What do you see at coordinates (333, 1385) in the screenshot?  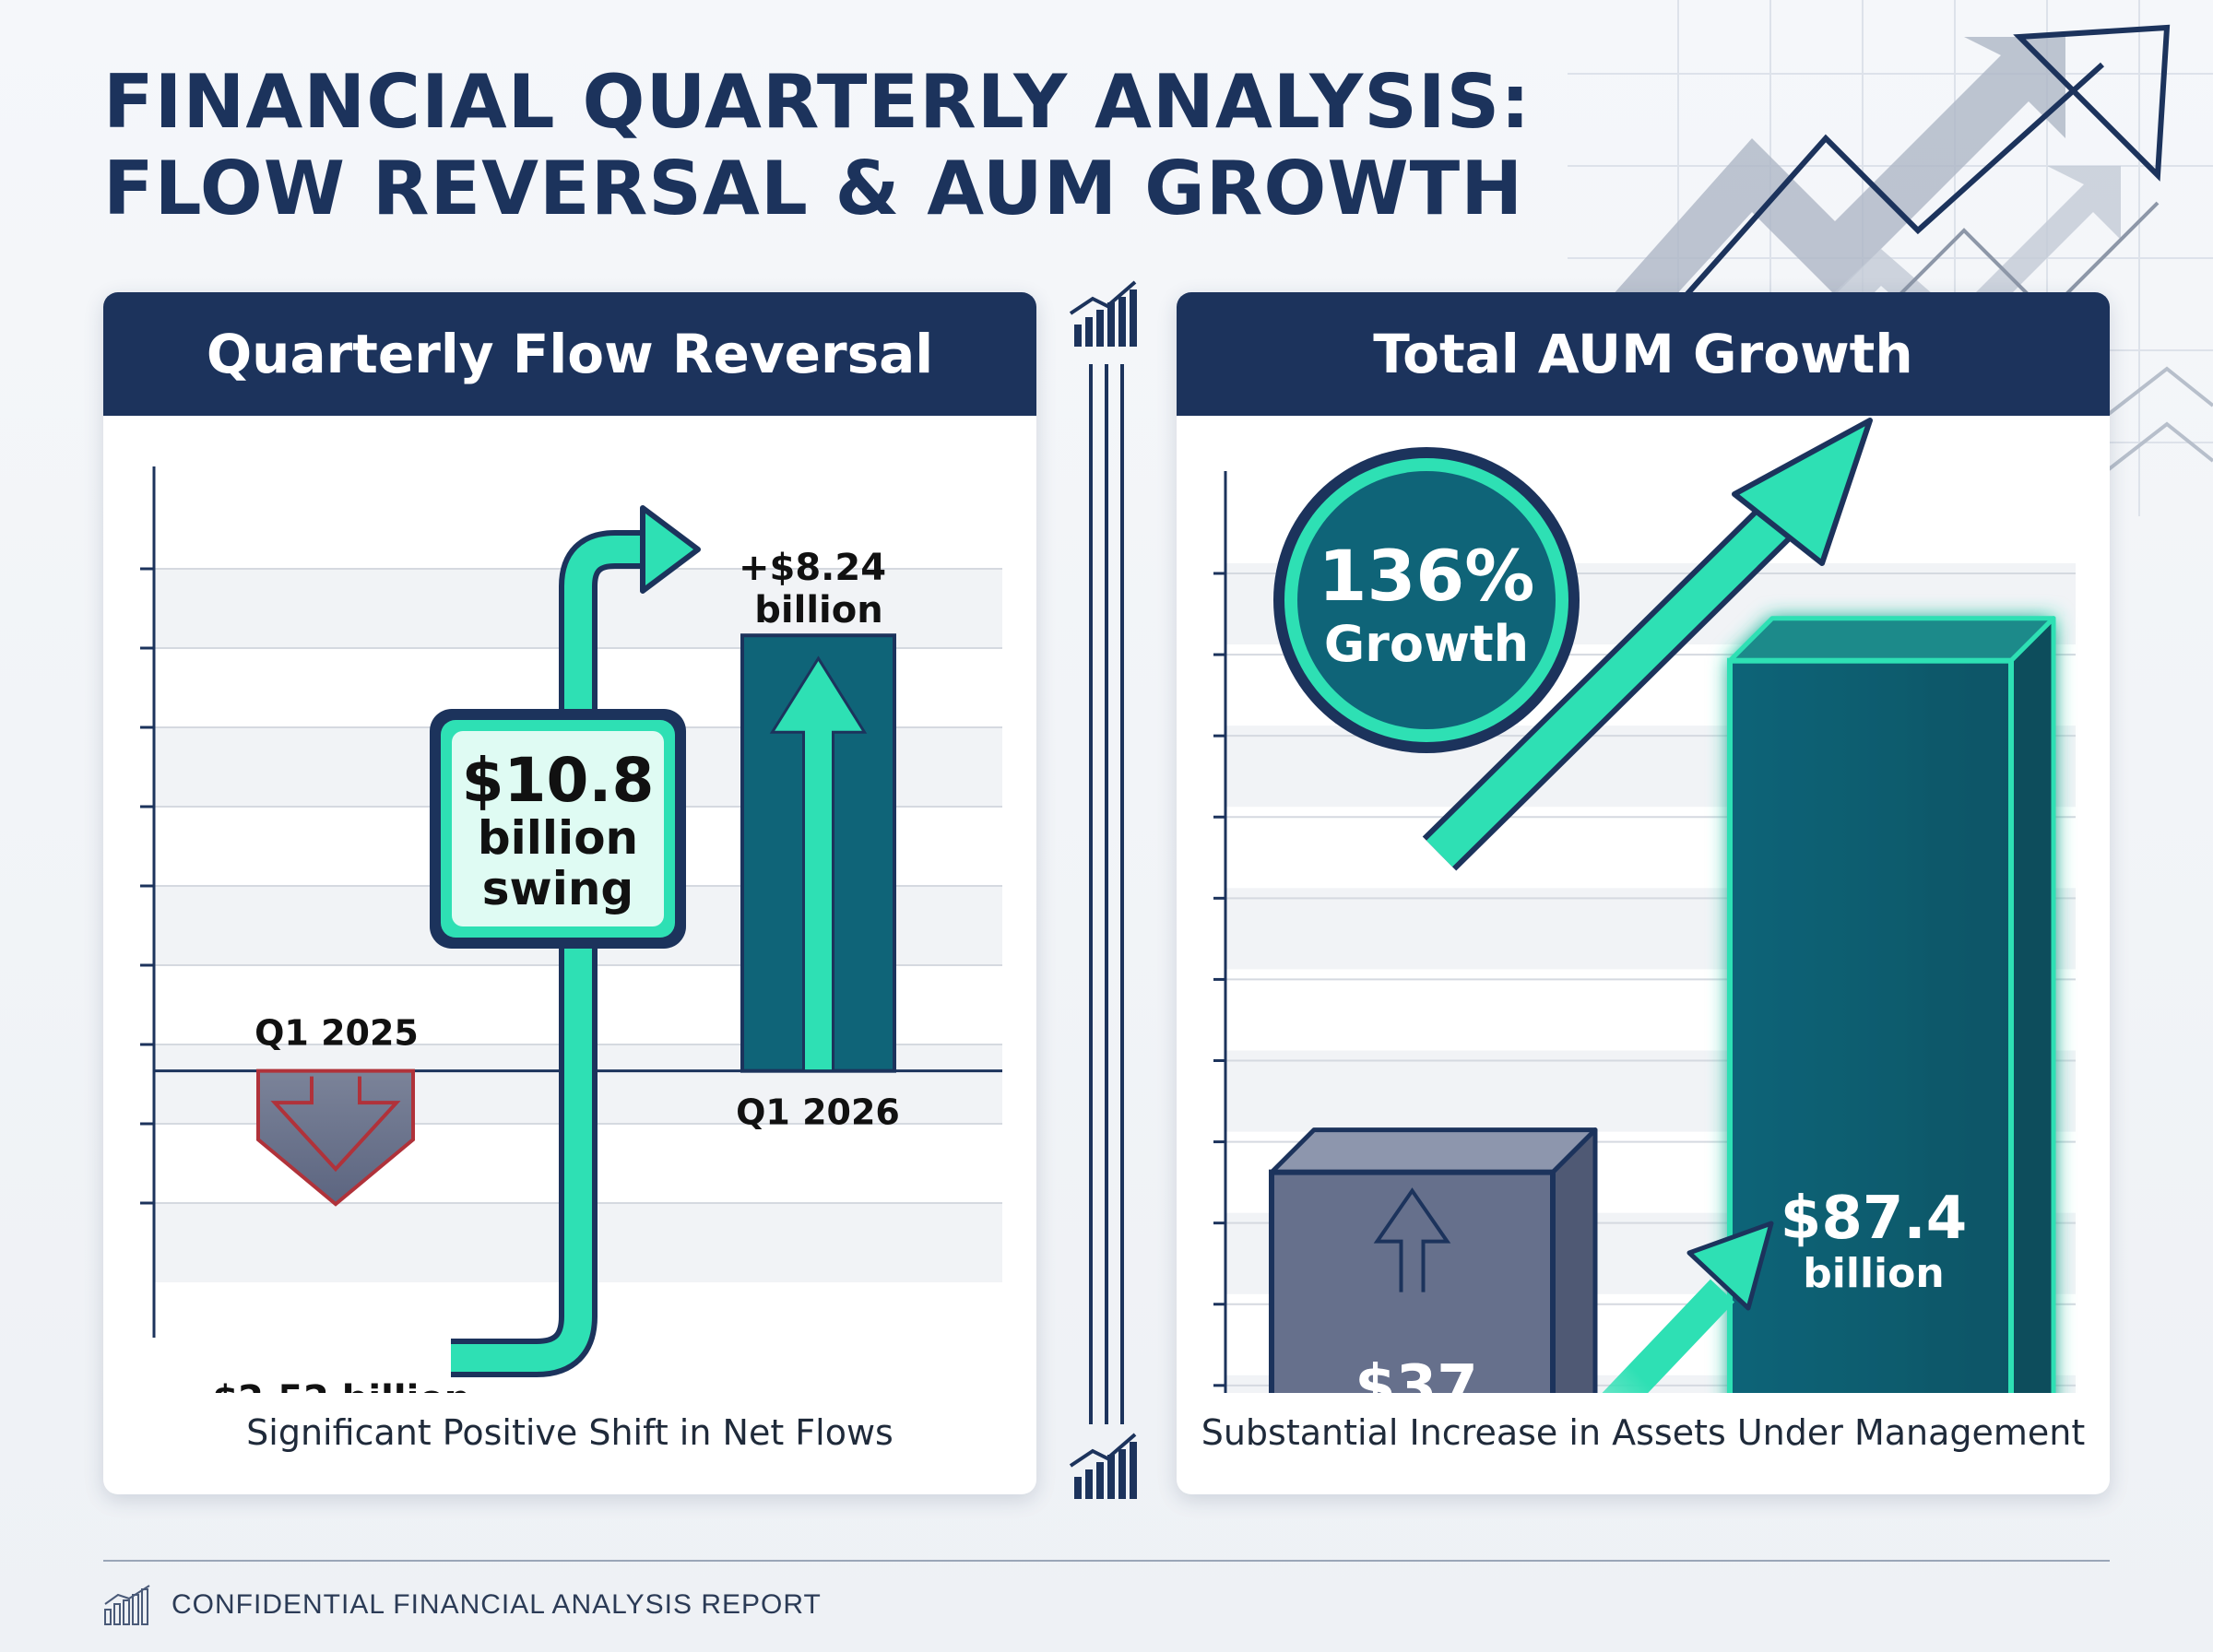 I see `value-label-q1-2025: -$2.52 billion` at bounding box center [333, 1385].